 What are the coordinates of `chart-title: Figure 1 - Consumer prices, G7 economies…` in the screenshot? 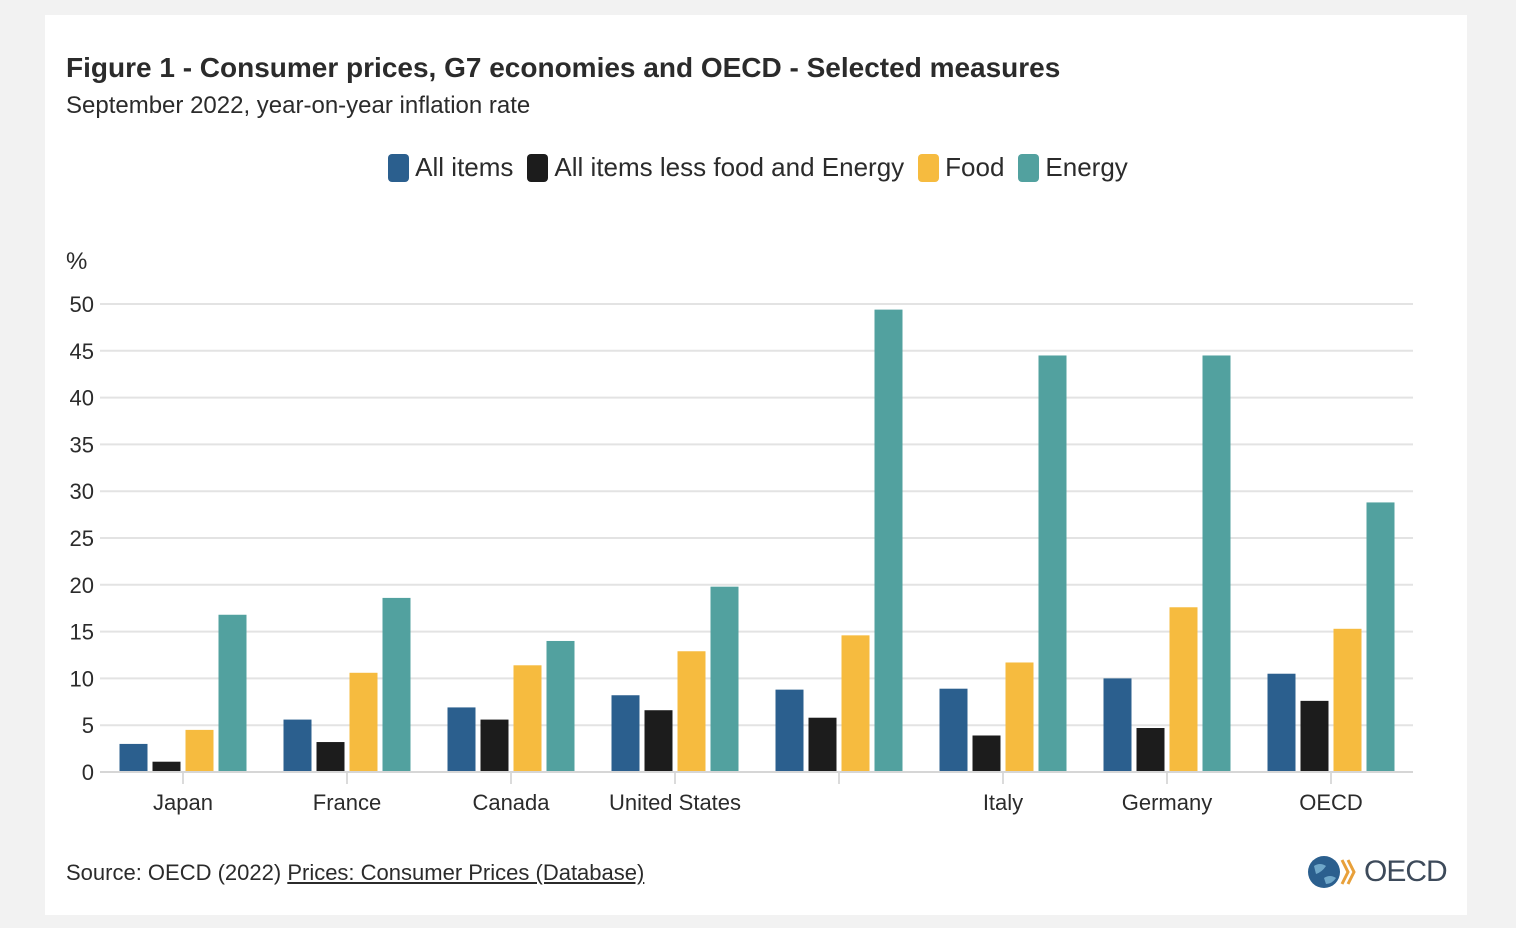 It's located at (563, 67).